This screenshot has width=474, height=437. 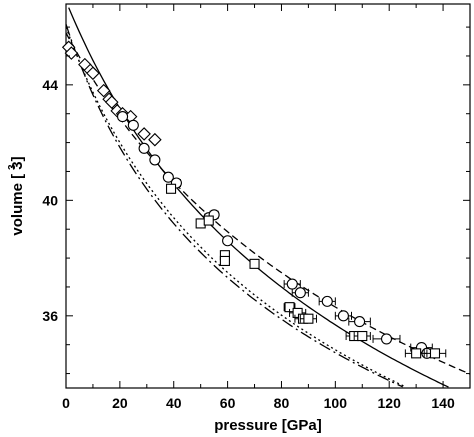 I want to click on x-tick-label: 20, so click(x=120, y=403).